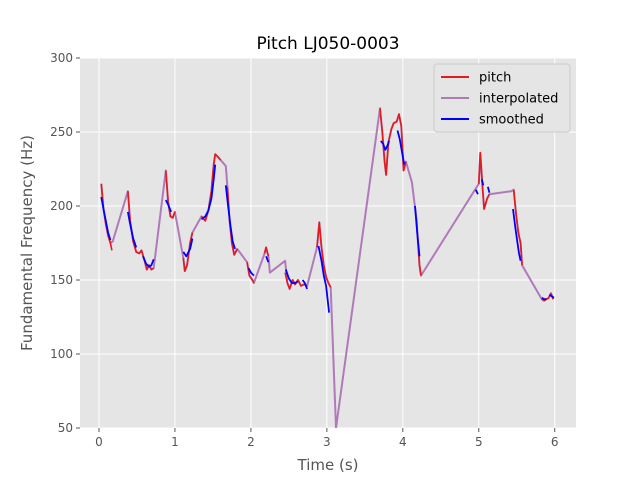 The width and height of the screenshot is (640, 480). What do you see at coordinates (403, 442) in the screenshot?
I see `x-tick-label: 4` at bounding box center [403, 442].